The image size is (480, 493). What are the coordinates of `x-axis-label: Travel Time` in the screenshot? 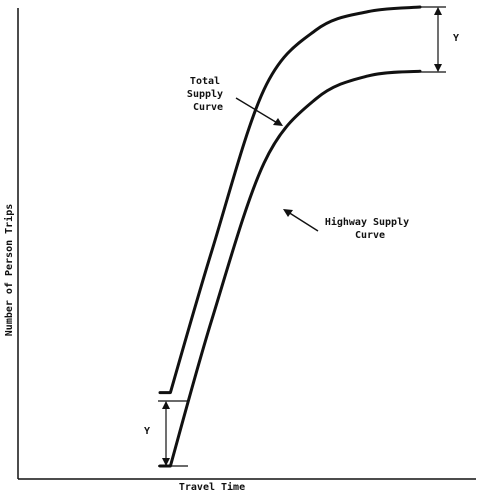 It's located at (212, 487).